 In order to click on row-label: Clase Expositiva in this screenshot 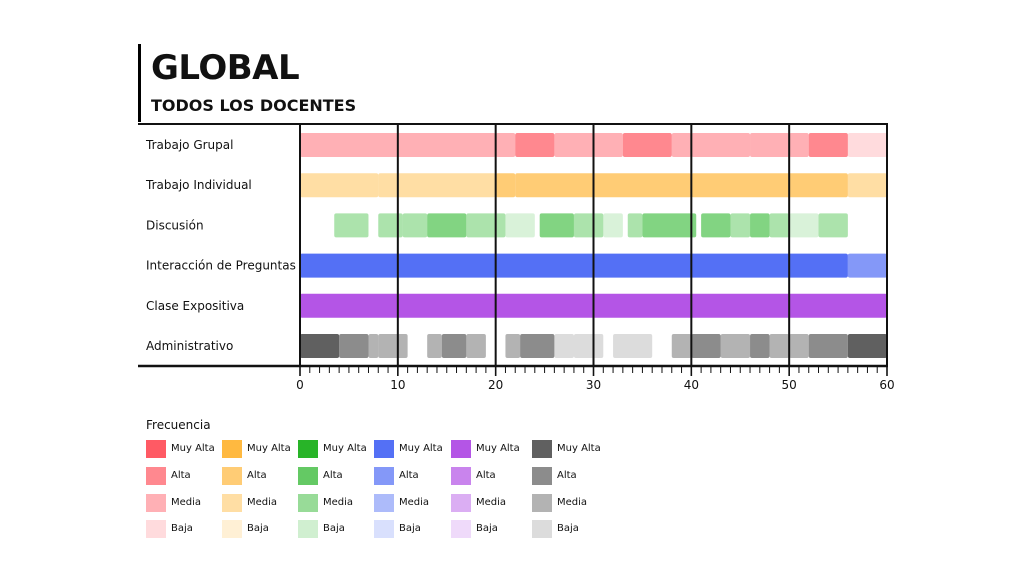, I will do `click(195, 306)`.